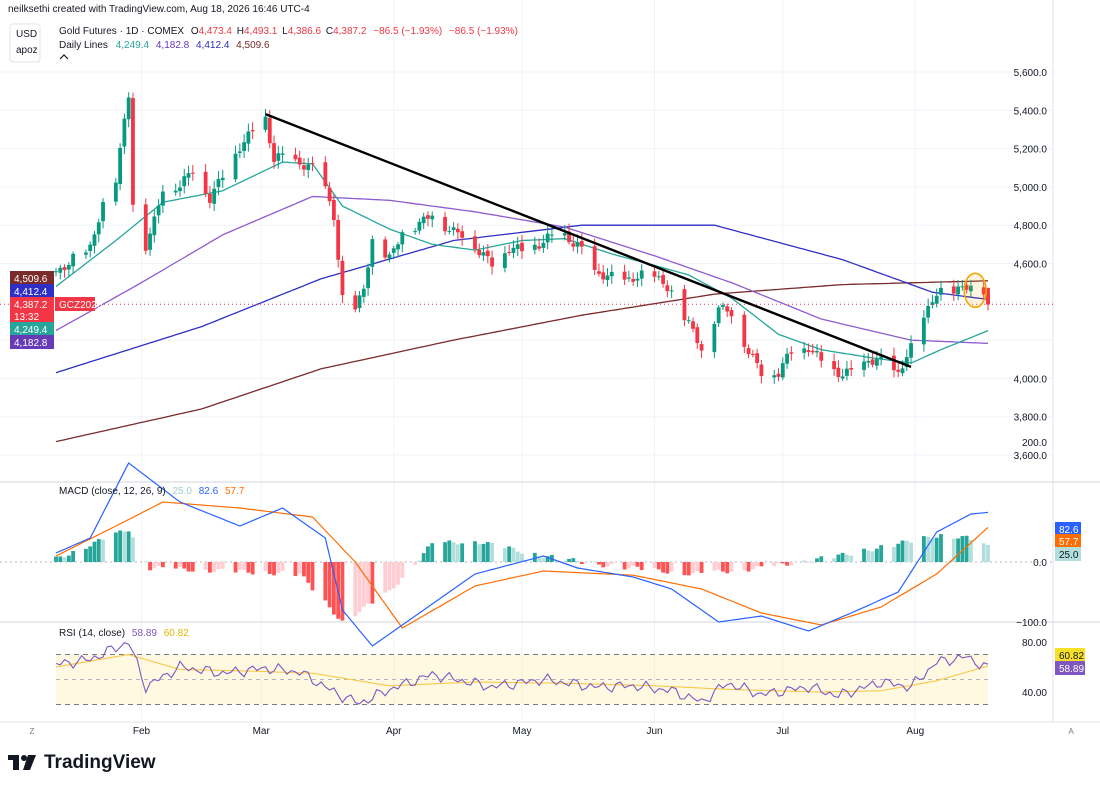  I want to click on last-candle-body, so click(988, 296).